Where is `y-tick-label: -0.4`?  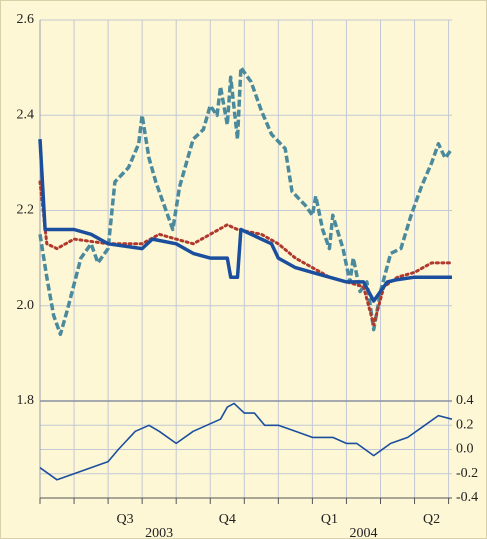 y-tick-label: -0.4 is located at coordinates (467, 497).